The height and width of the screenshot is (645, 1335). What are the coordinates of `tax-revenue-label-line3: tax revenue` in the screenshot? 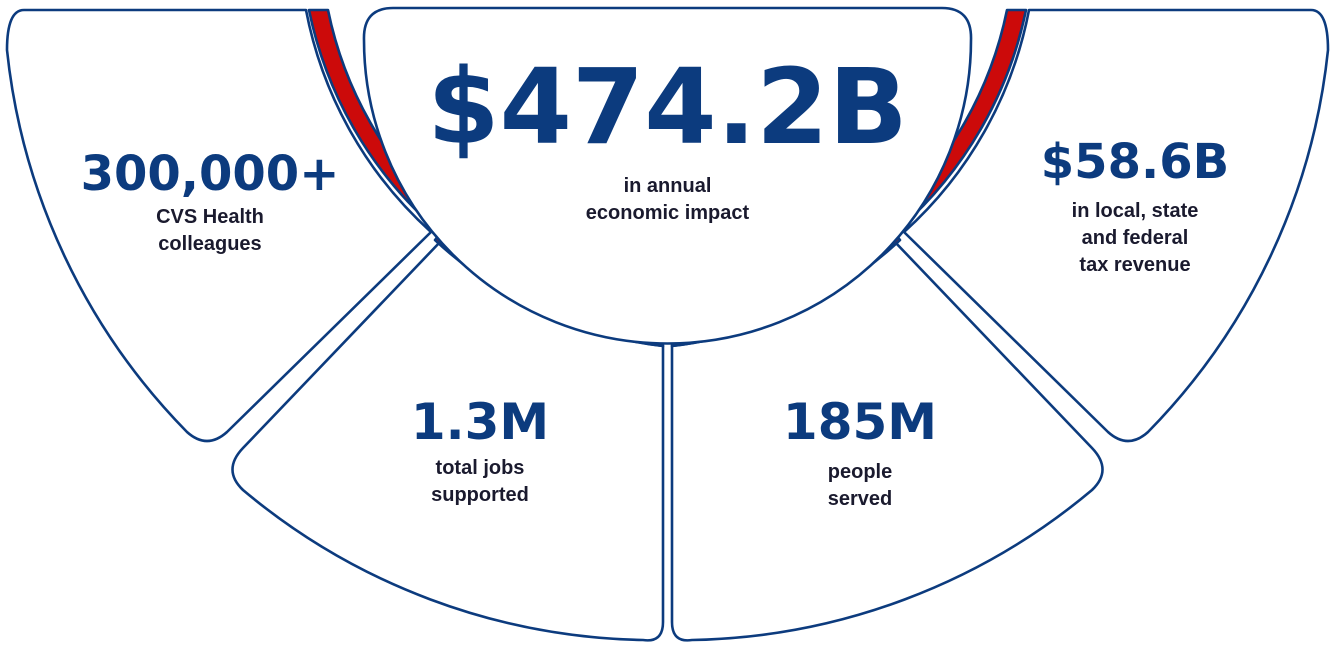 It's located at (1135, 265).